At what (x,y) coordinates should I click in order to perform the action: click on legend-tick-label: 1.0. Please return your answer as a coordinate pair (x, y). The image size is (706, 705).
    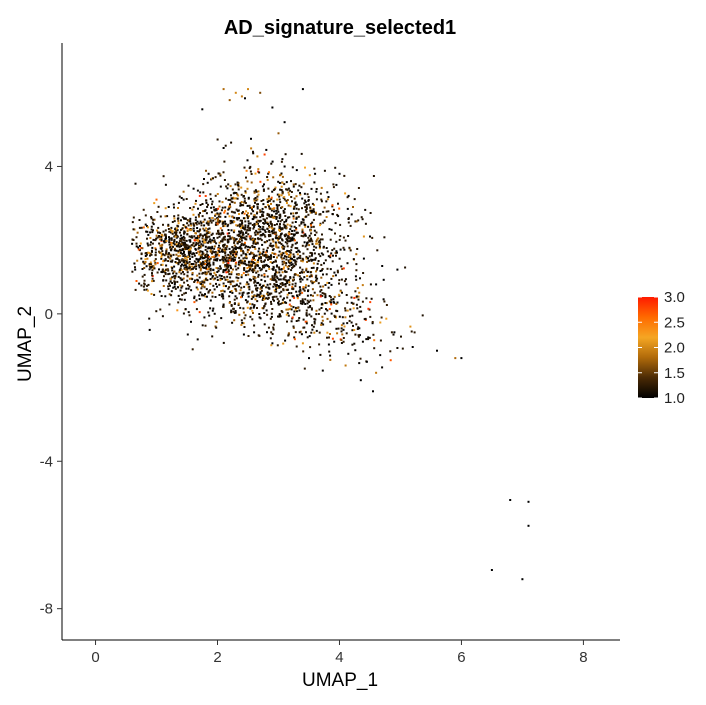
    Looking at the image, I should click on (674, 398).